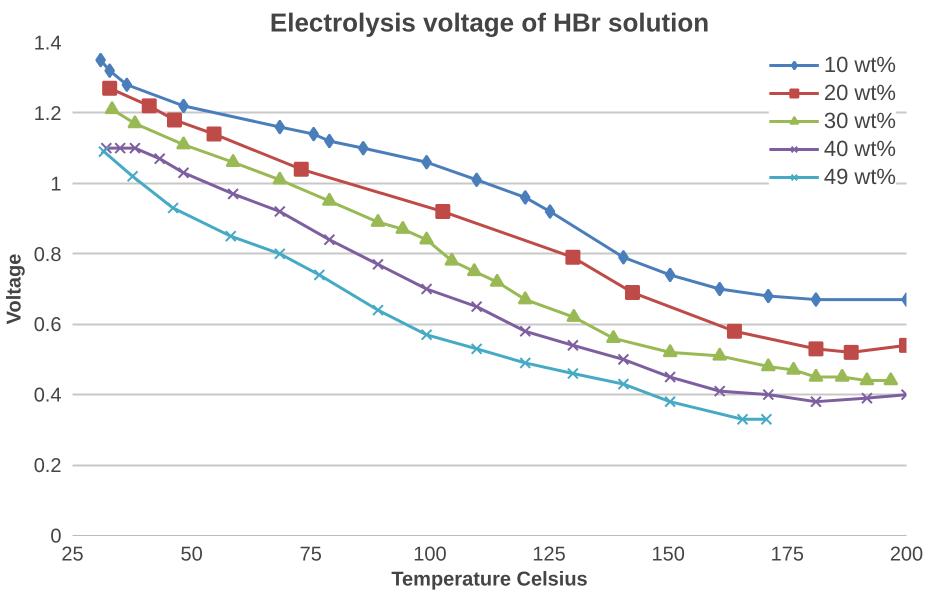 The width and height of the screenshot is (926, 593). I want to click on legend-label: 20 wt%, so click(860, 93).